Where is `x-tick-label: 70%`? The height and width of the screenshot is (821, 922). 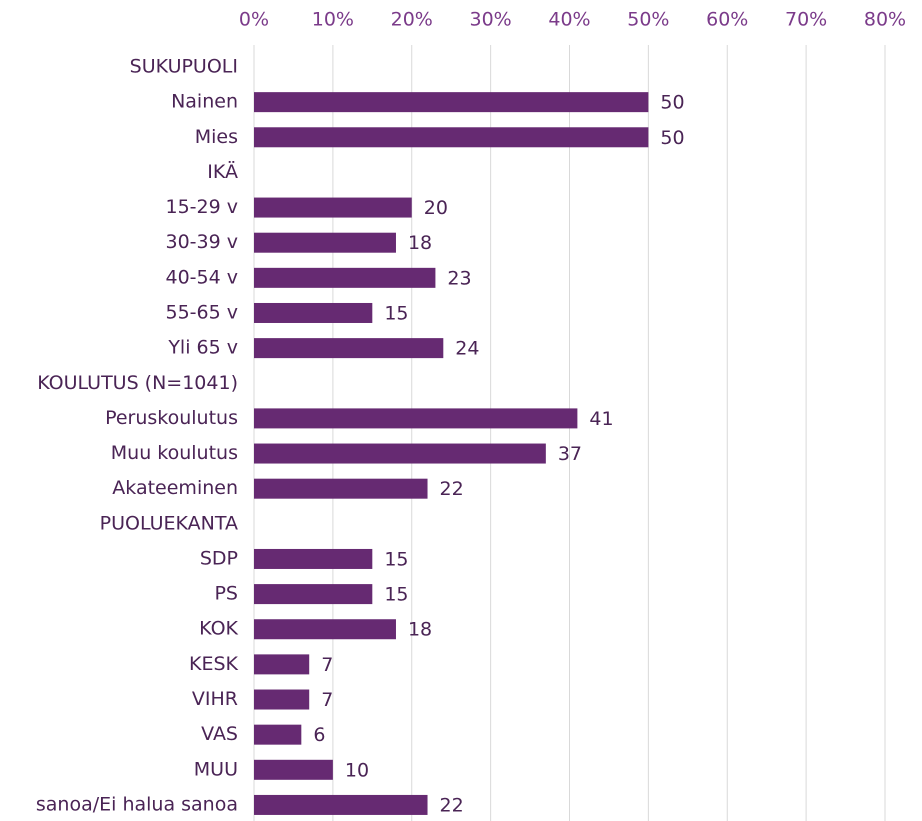 x-tick-label: 70% is located at coordinates (806, 20).